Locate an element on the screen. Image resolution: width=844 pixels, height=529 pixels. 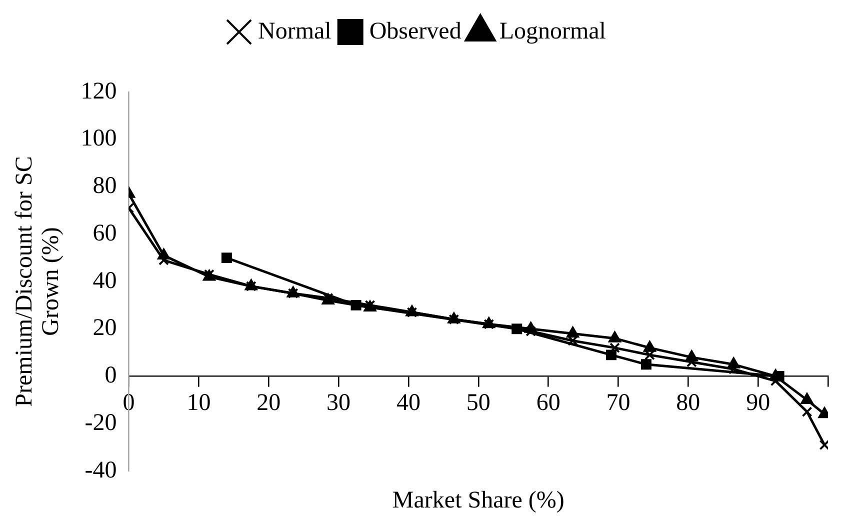
x-tick-label: 90 is located at coordinates (758, 403).